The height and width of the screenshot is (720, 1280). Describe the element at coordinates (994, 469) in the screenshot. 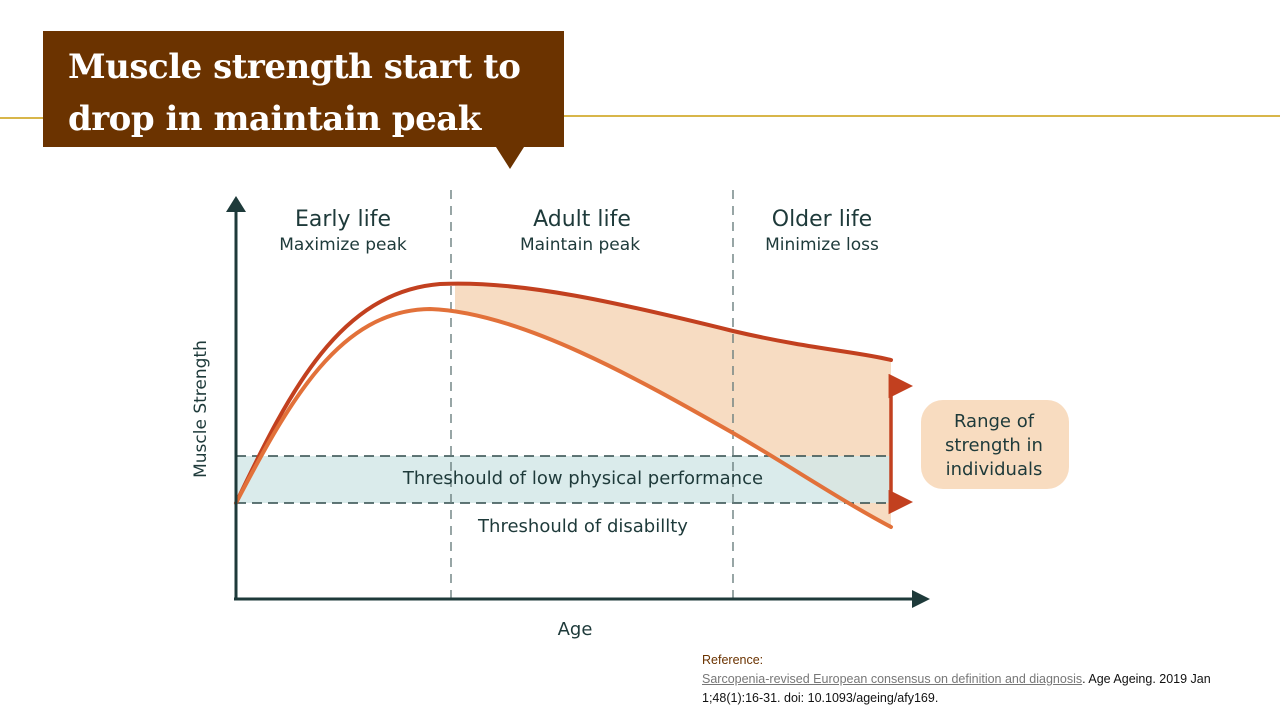

I see `range-label-line-3: individuals` at that location.